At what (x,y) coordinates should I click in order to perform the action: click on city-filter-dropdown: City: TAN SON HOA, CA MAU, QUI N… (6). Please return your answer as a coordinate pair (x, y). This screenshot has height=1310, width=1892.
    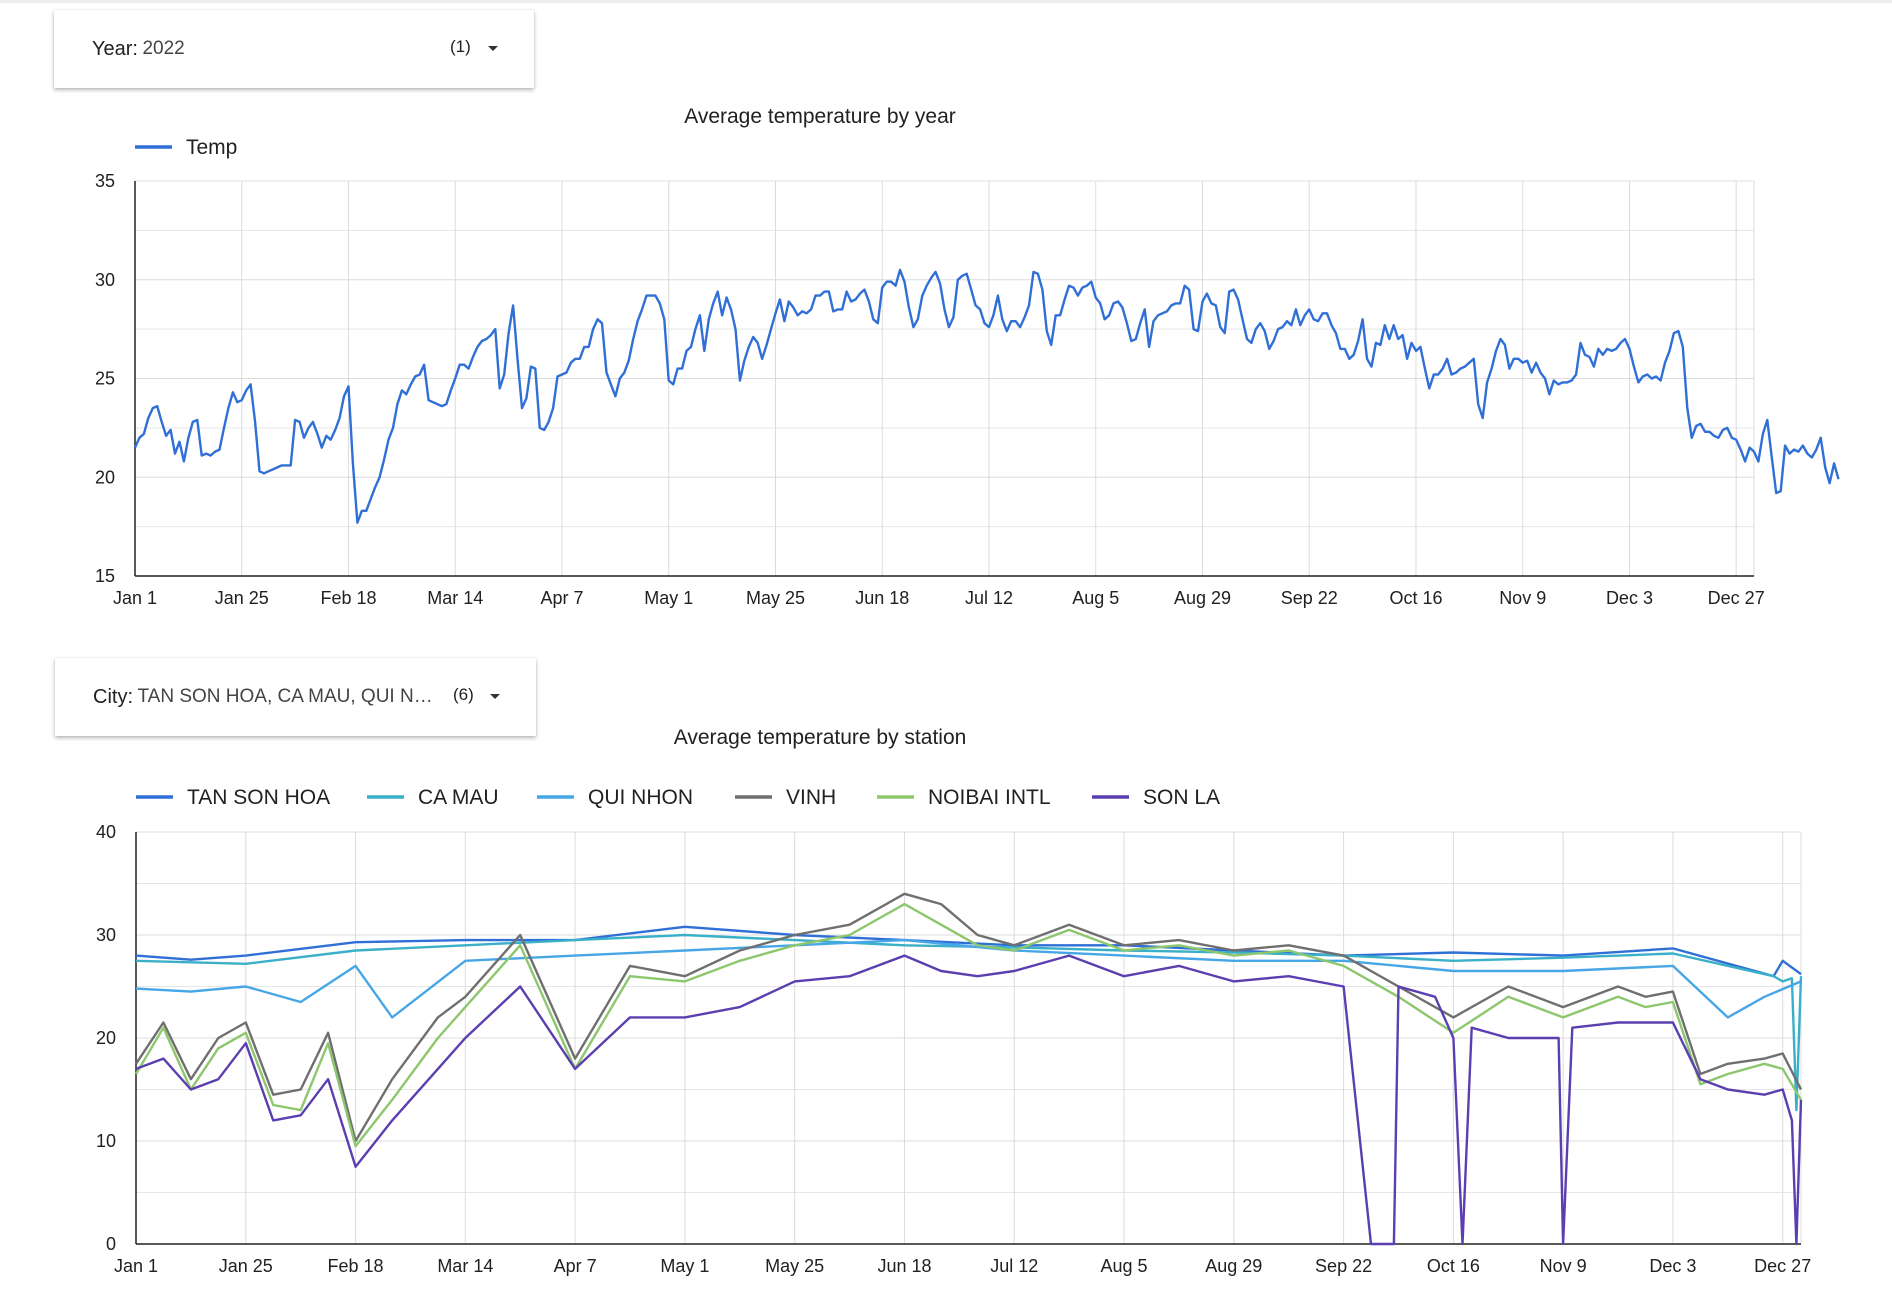
    Looking at the image, I should click on (295, 697).